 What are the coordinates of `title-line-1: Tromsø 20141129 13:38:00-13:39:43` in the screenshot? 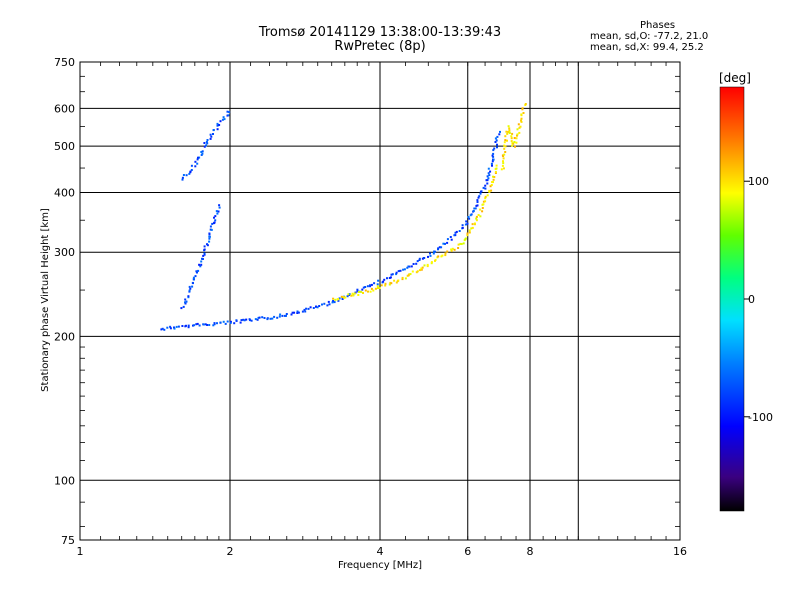 It's located at (380, 32).